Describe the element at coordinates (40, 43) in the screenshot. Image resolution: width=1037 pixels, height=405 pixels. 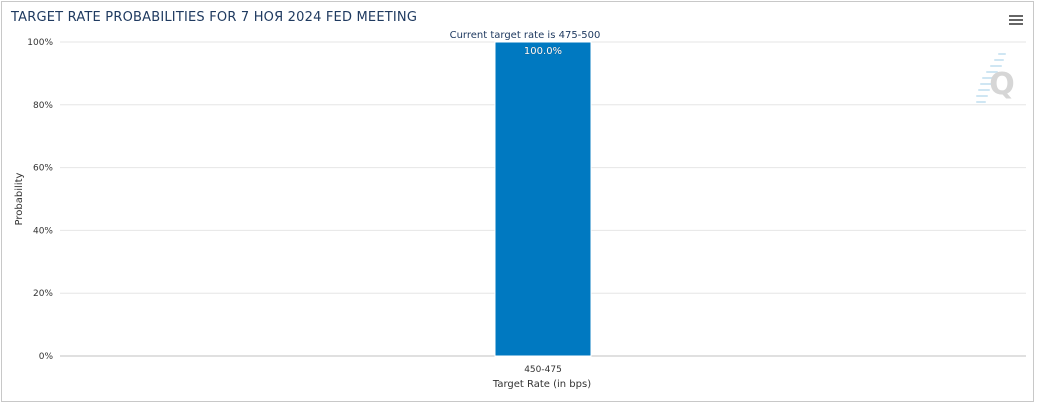
I see `y-tick-label: 100%` at that location.